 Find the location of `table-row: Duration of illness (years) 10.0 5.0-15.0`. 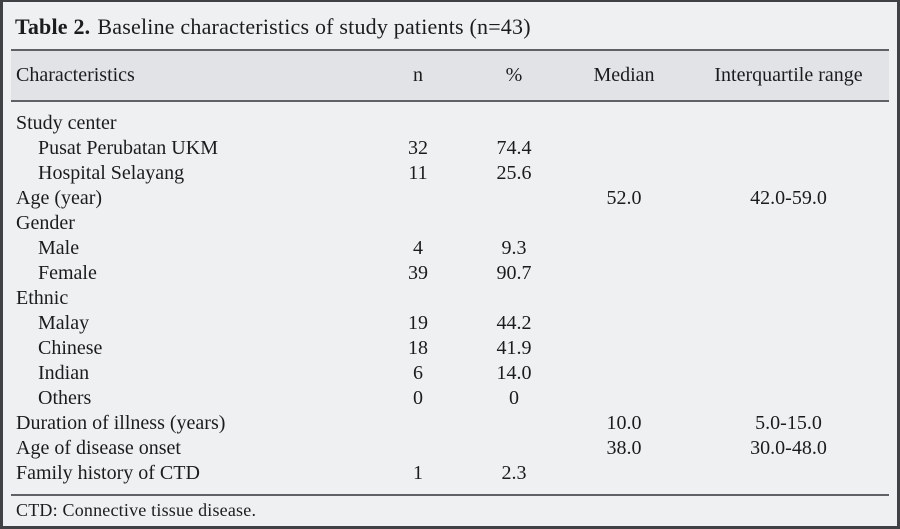

table-row: Duration of illness (years) 10.0 5.0-15.0 is located at coordinates (450, 423).